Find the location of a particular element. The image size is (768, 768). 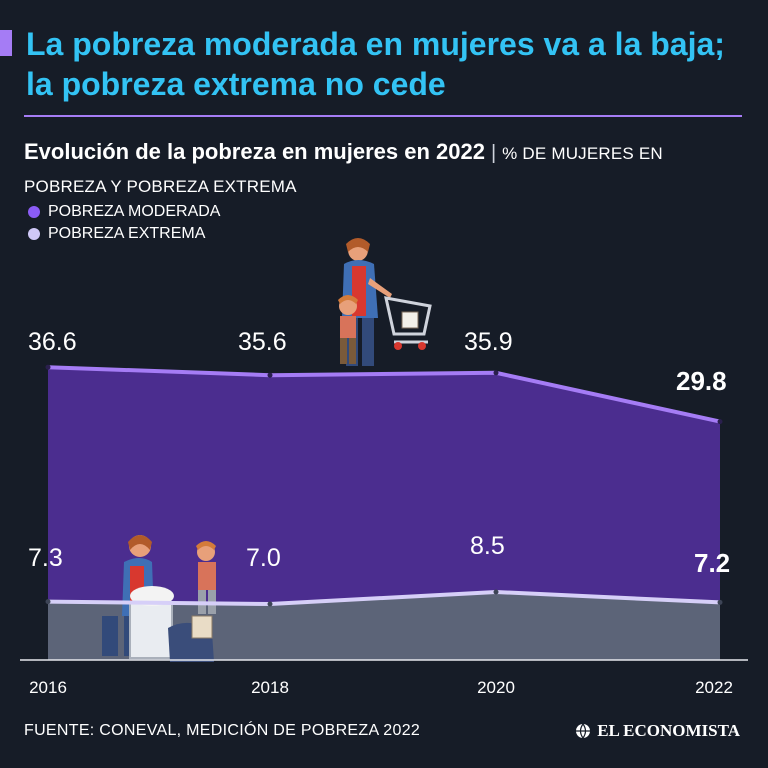

woman-cart-illustration is located at coordinates (385, 302).